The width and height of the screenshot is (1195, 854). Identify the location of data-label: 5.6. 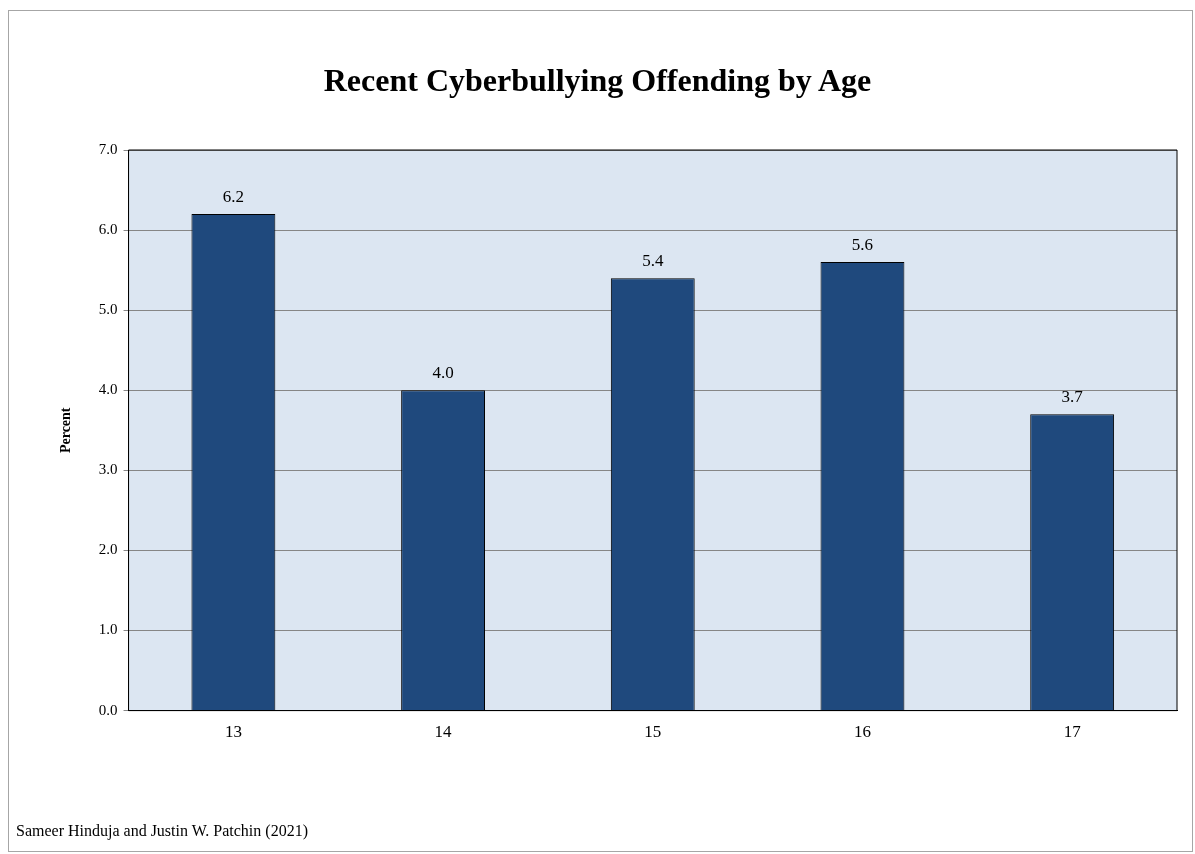
(862, 245).